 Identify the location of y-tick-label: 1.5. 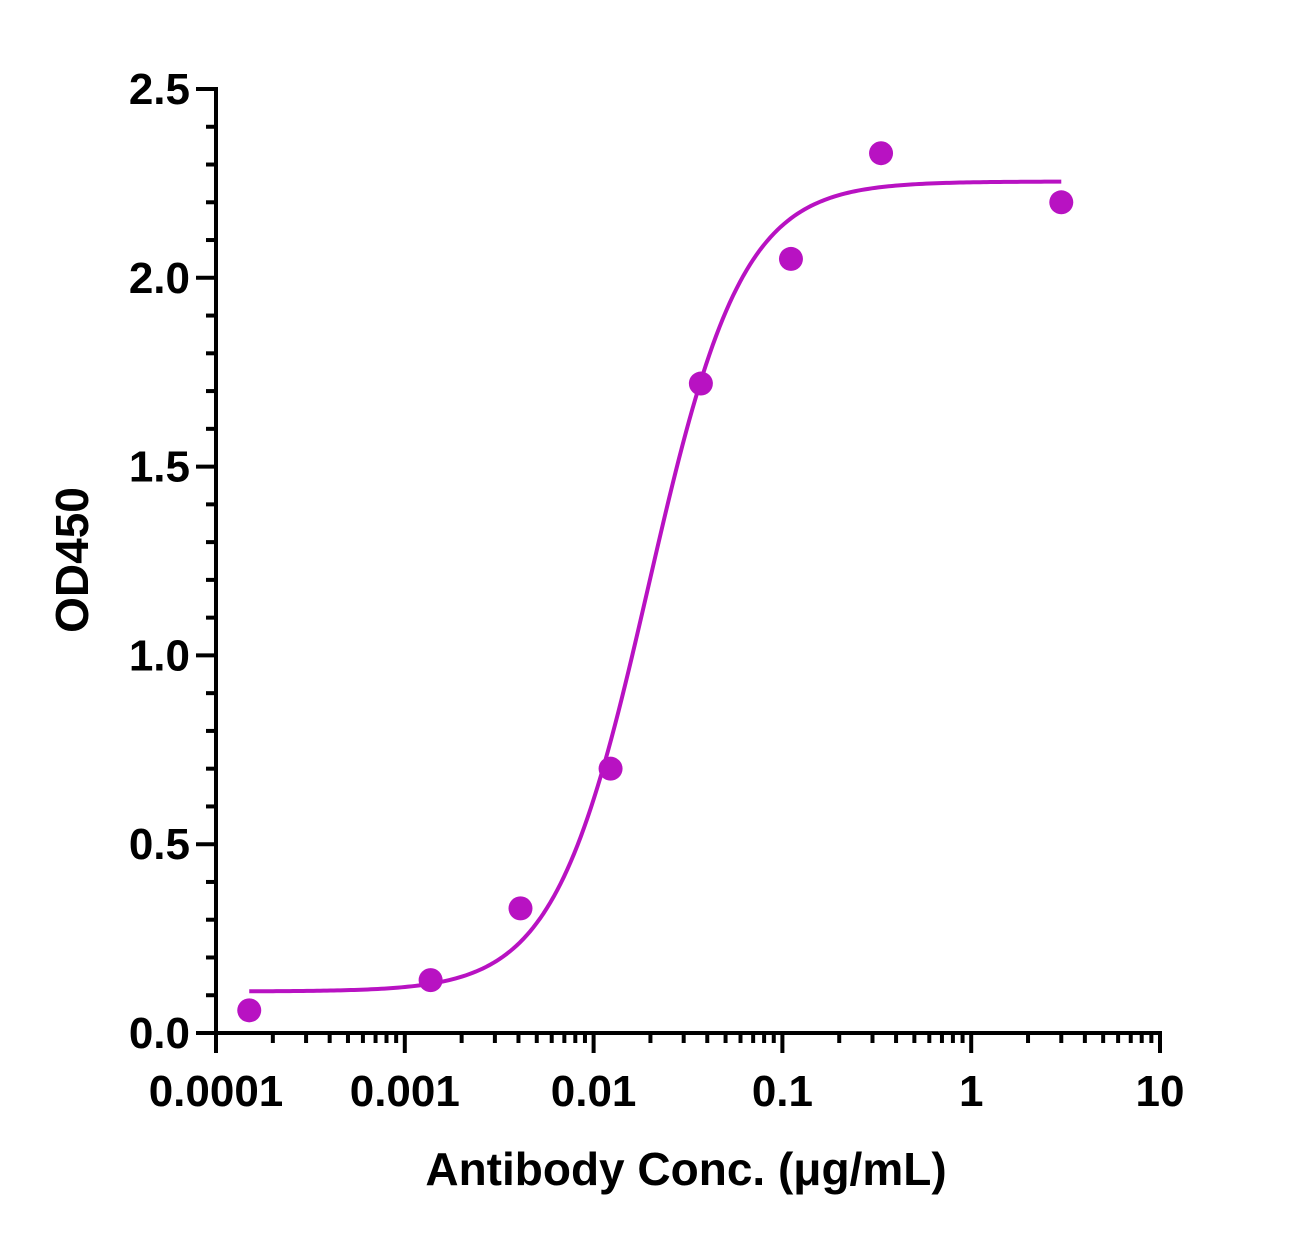
(159, 467).